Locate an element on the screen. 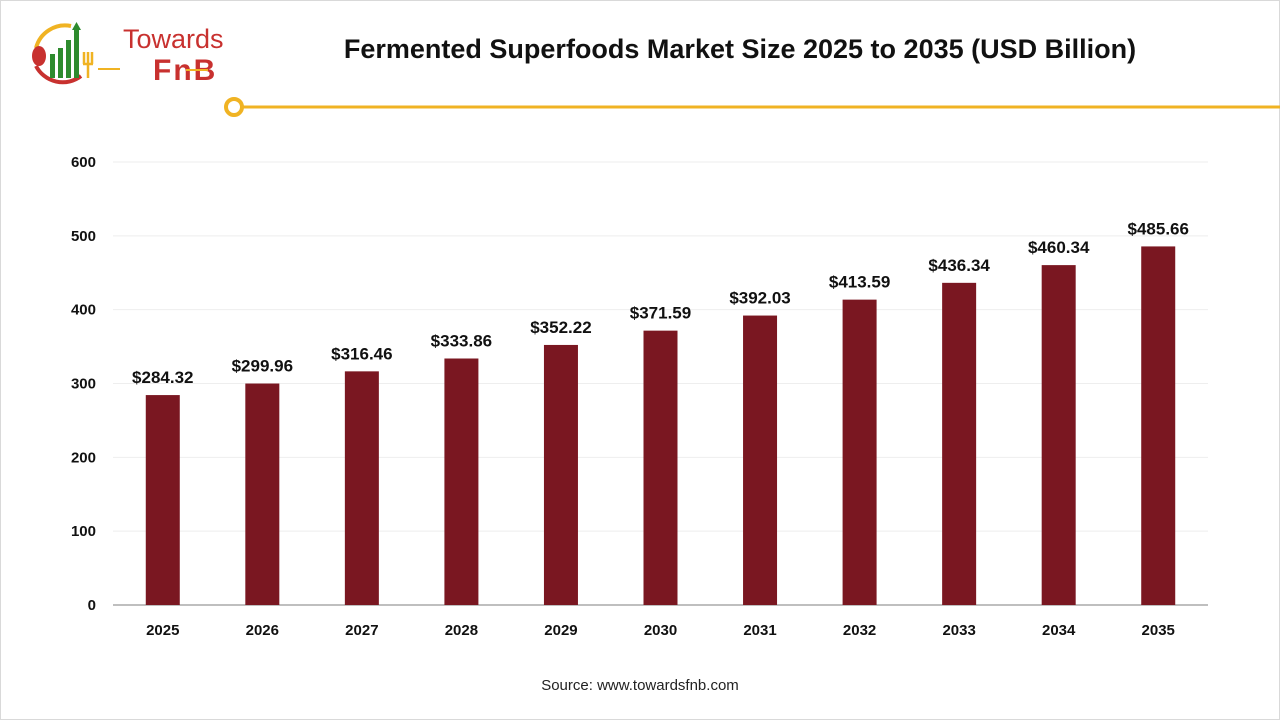 The image size is (1280, 720). data-label: $352.22 is located at coordinates (560, 327).